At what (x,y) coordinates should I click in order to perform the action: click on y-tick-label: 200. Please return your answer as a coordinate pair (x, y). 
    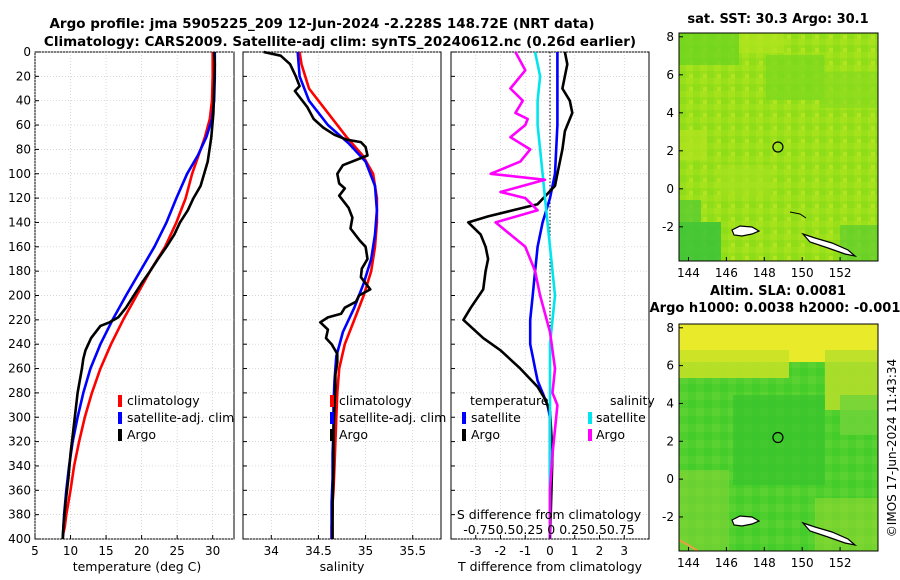
    Looking at the image, I should click on (19, 296).